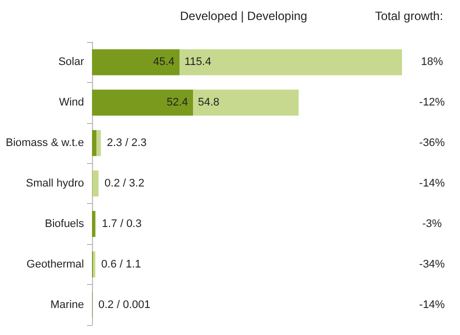  Describe the element at coordinates (71, 102) in the screenshot. I see `y-tick-label: Wind` at that location.